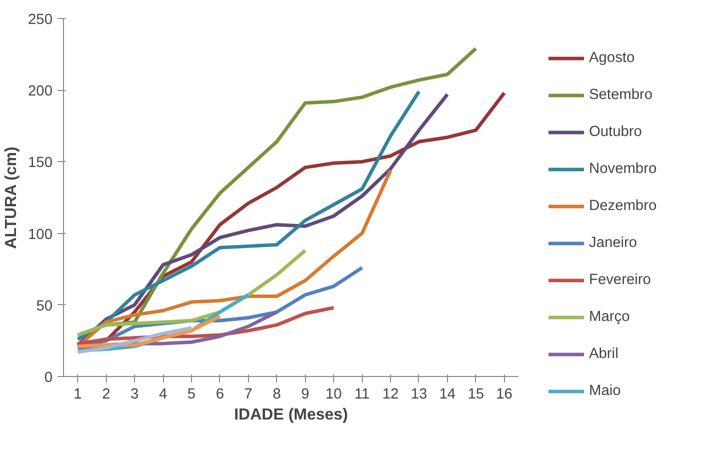 The height and width of the screenshot is (456, 719). Describe the element at coordinates (623, 206) in the screenshot. I see `legend-label: Dezembro` at that location.